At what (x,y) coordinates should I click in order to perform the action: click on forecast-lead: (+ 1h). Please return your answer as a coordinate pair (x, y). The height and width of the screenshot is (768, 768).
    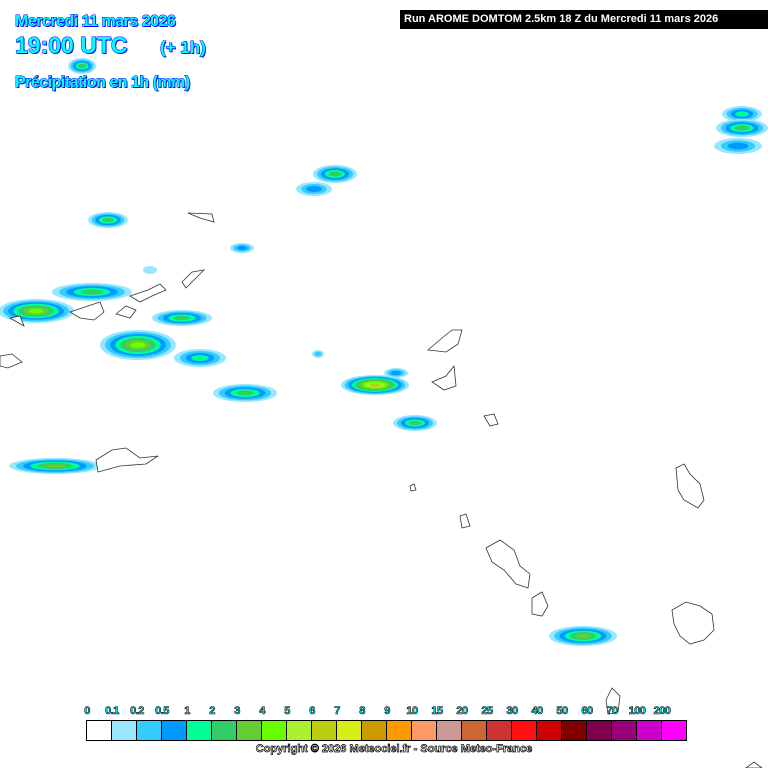
    Looking at the image, I should click on (183, 48).